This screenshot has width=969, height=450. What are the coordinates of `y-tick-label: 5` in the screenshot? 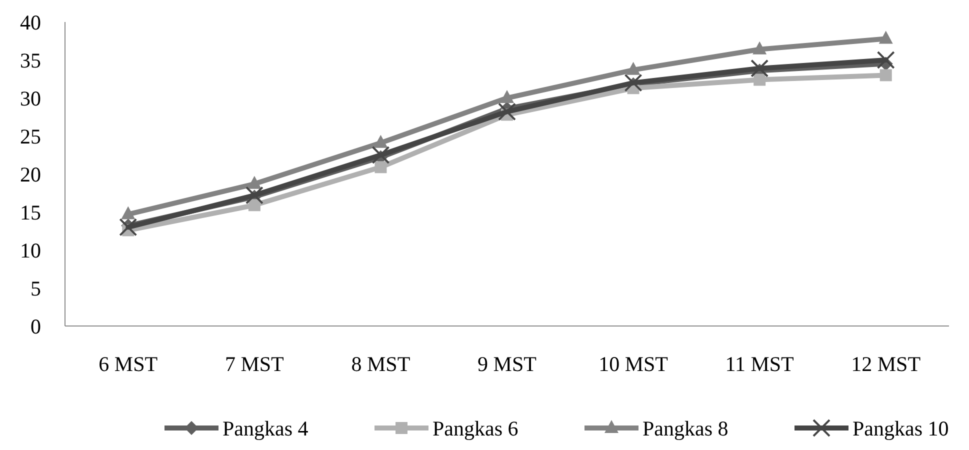 It's located at (35, 288).